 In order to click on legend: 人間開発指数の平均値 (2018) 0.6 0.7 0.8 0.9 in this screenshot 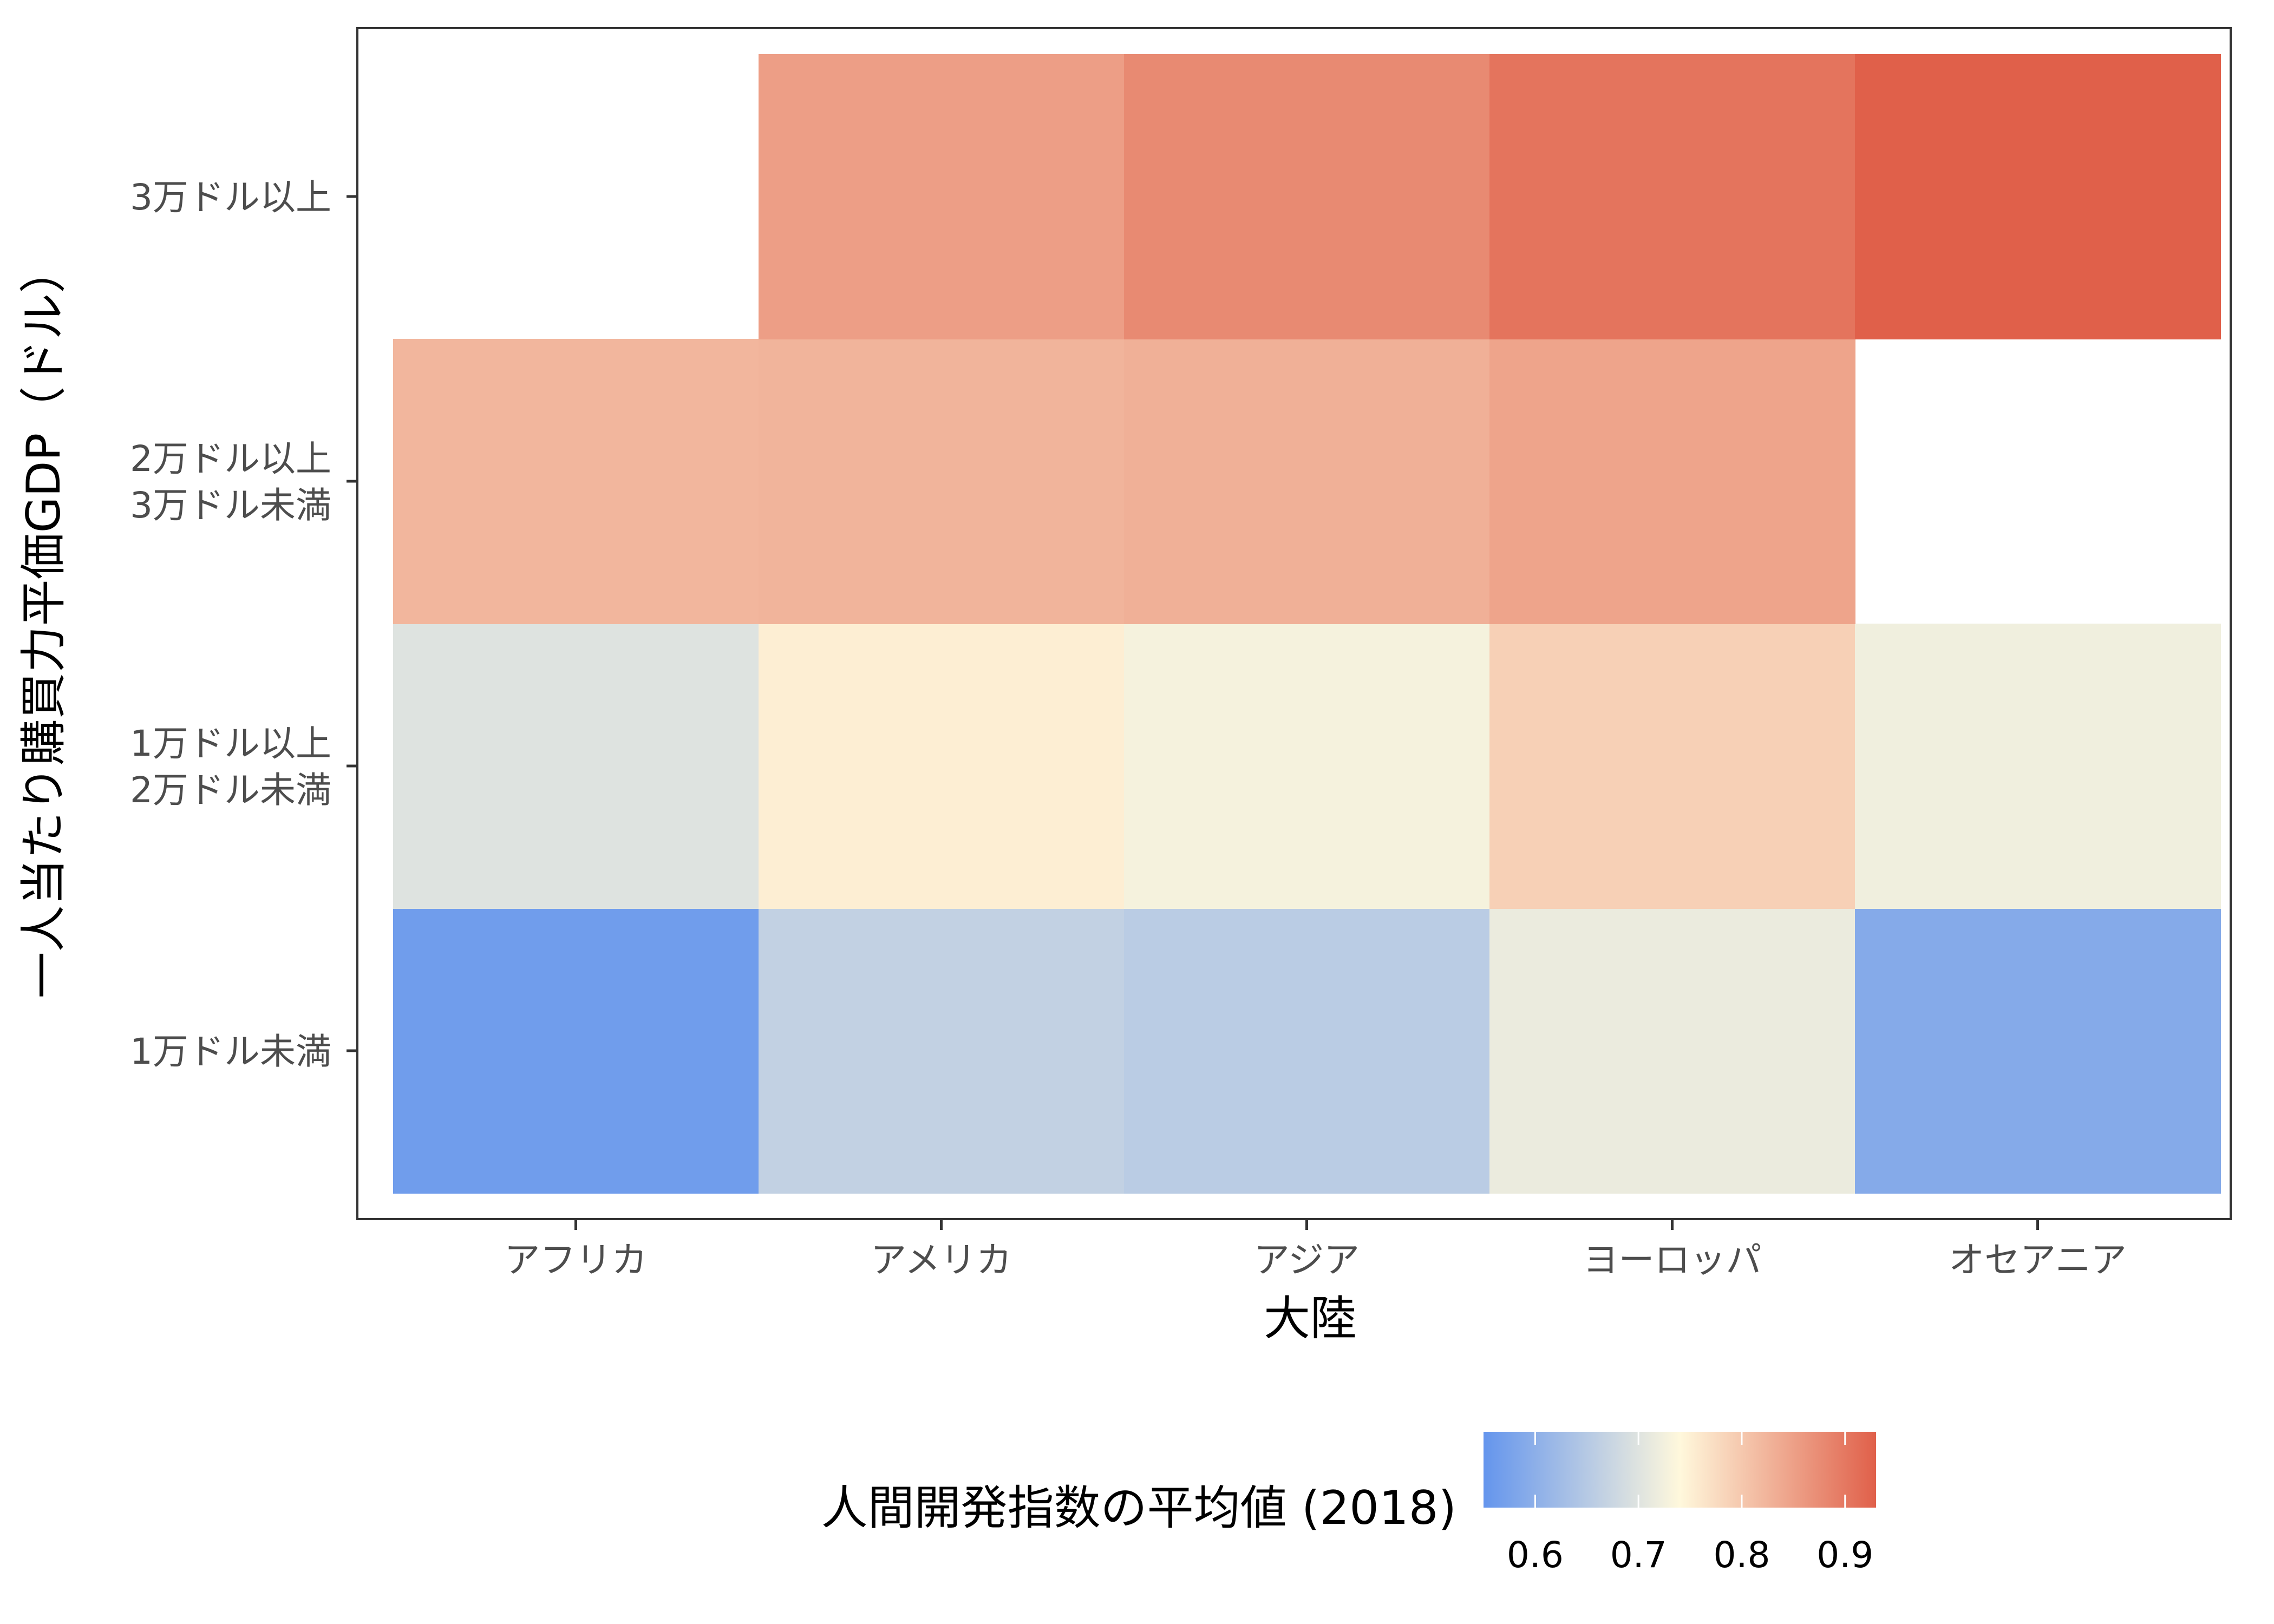, I will do `click(1349, 1504)`.